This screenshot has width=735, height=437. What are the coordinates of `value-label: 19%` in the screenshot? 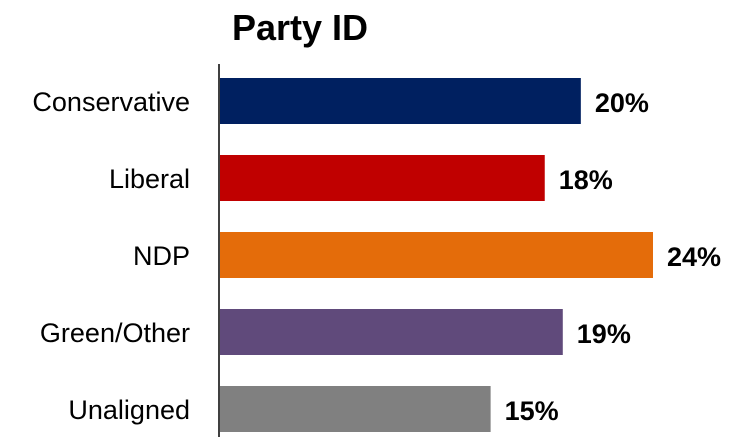 It's located at (604, 334).